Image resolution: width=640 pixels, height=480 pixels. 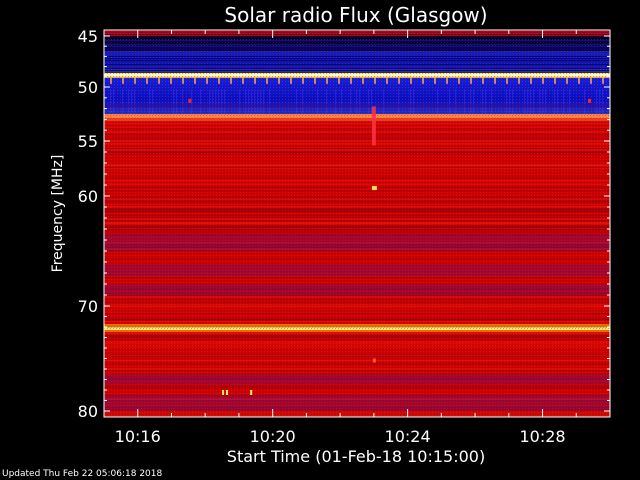 What do you see at coordinates (88, 196) in the screenshot?
I see `y-tick-label: 60` at bounding box center [88, 196].